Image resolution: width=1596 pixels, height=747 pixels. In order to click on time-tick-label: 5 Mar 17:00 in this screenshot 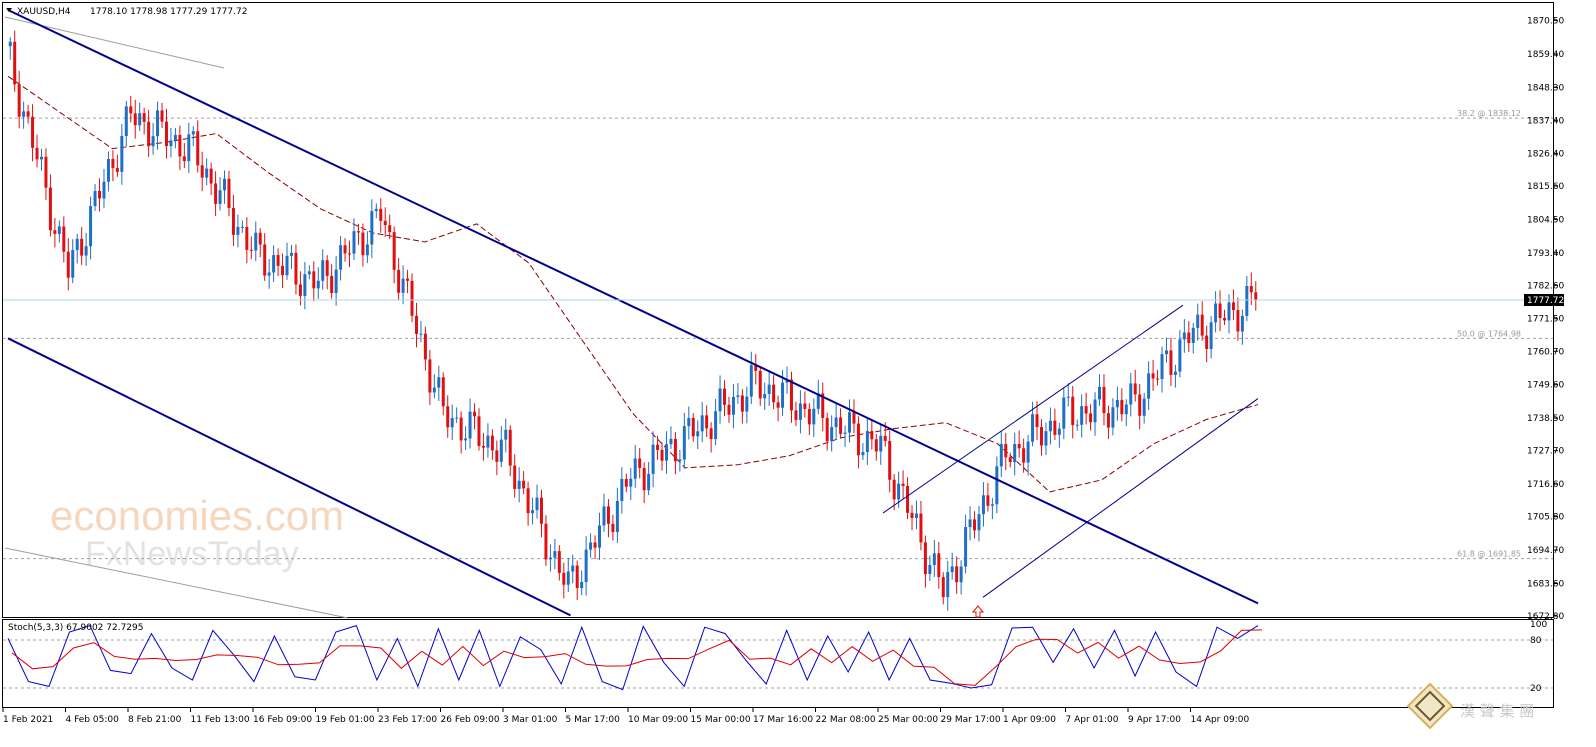, I will do `click(593, 720)`.